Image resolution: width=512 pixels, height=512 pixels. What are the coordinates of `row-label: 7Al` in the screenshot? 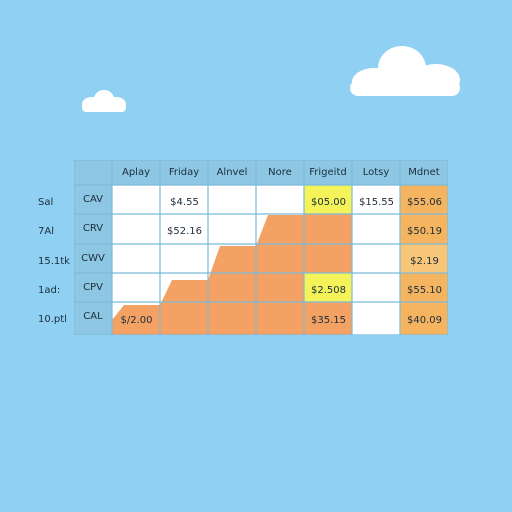 It's located at (46, 231).